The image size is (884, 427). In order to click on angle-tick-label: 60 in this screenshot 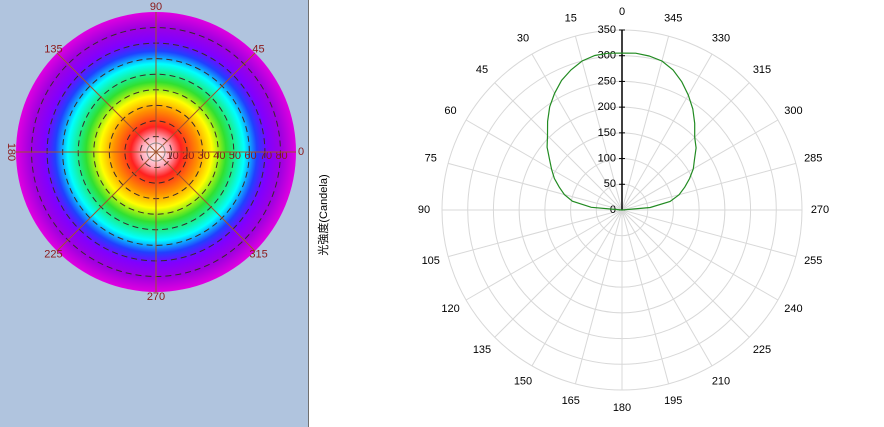, I will do `click(450, 111)`.